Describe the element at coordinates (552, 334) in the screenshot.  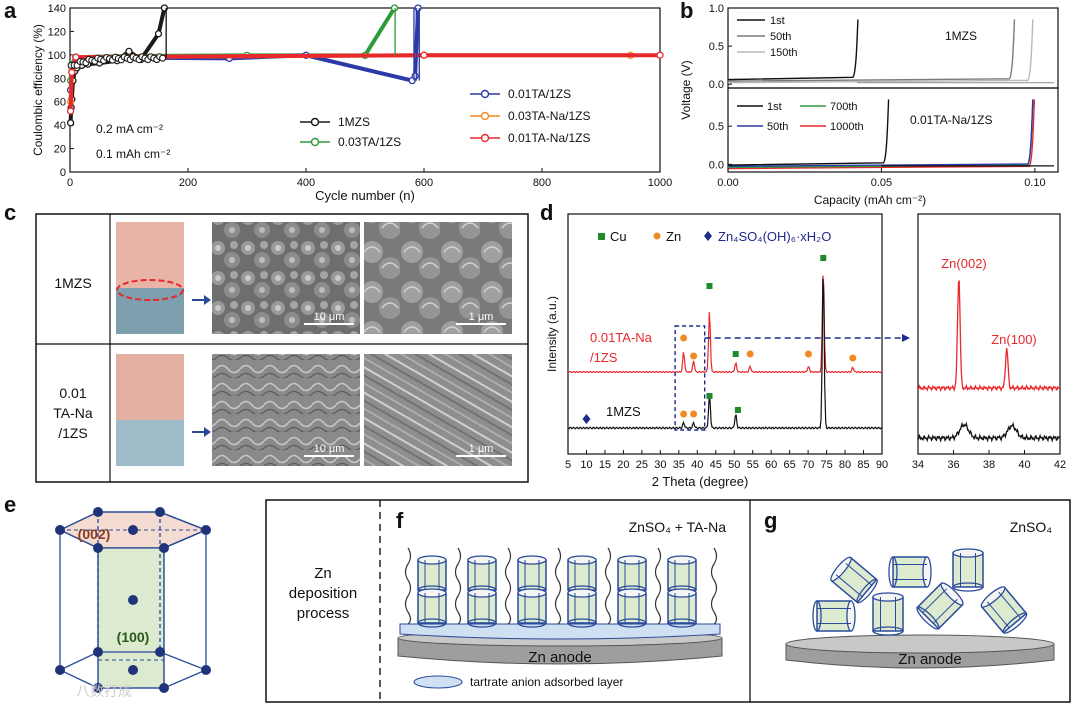
I see `chart-d-ylabel: Intensity (a.u.)` at that location.